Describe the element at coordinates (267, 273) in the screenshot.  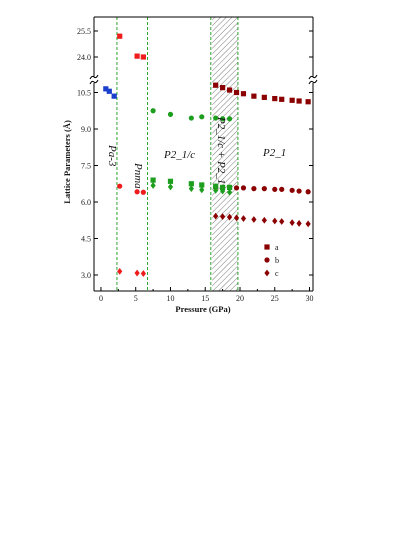
I see `legend-marker-c` at that location.